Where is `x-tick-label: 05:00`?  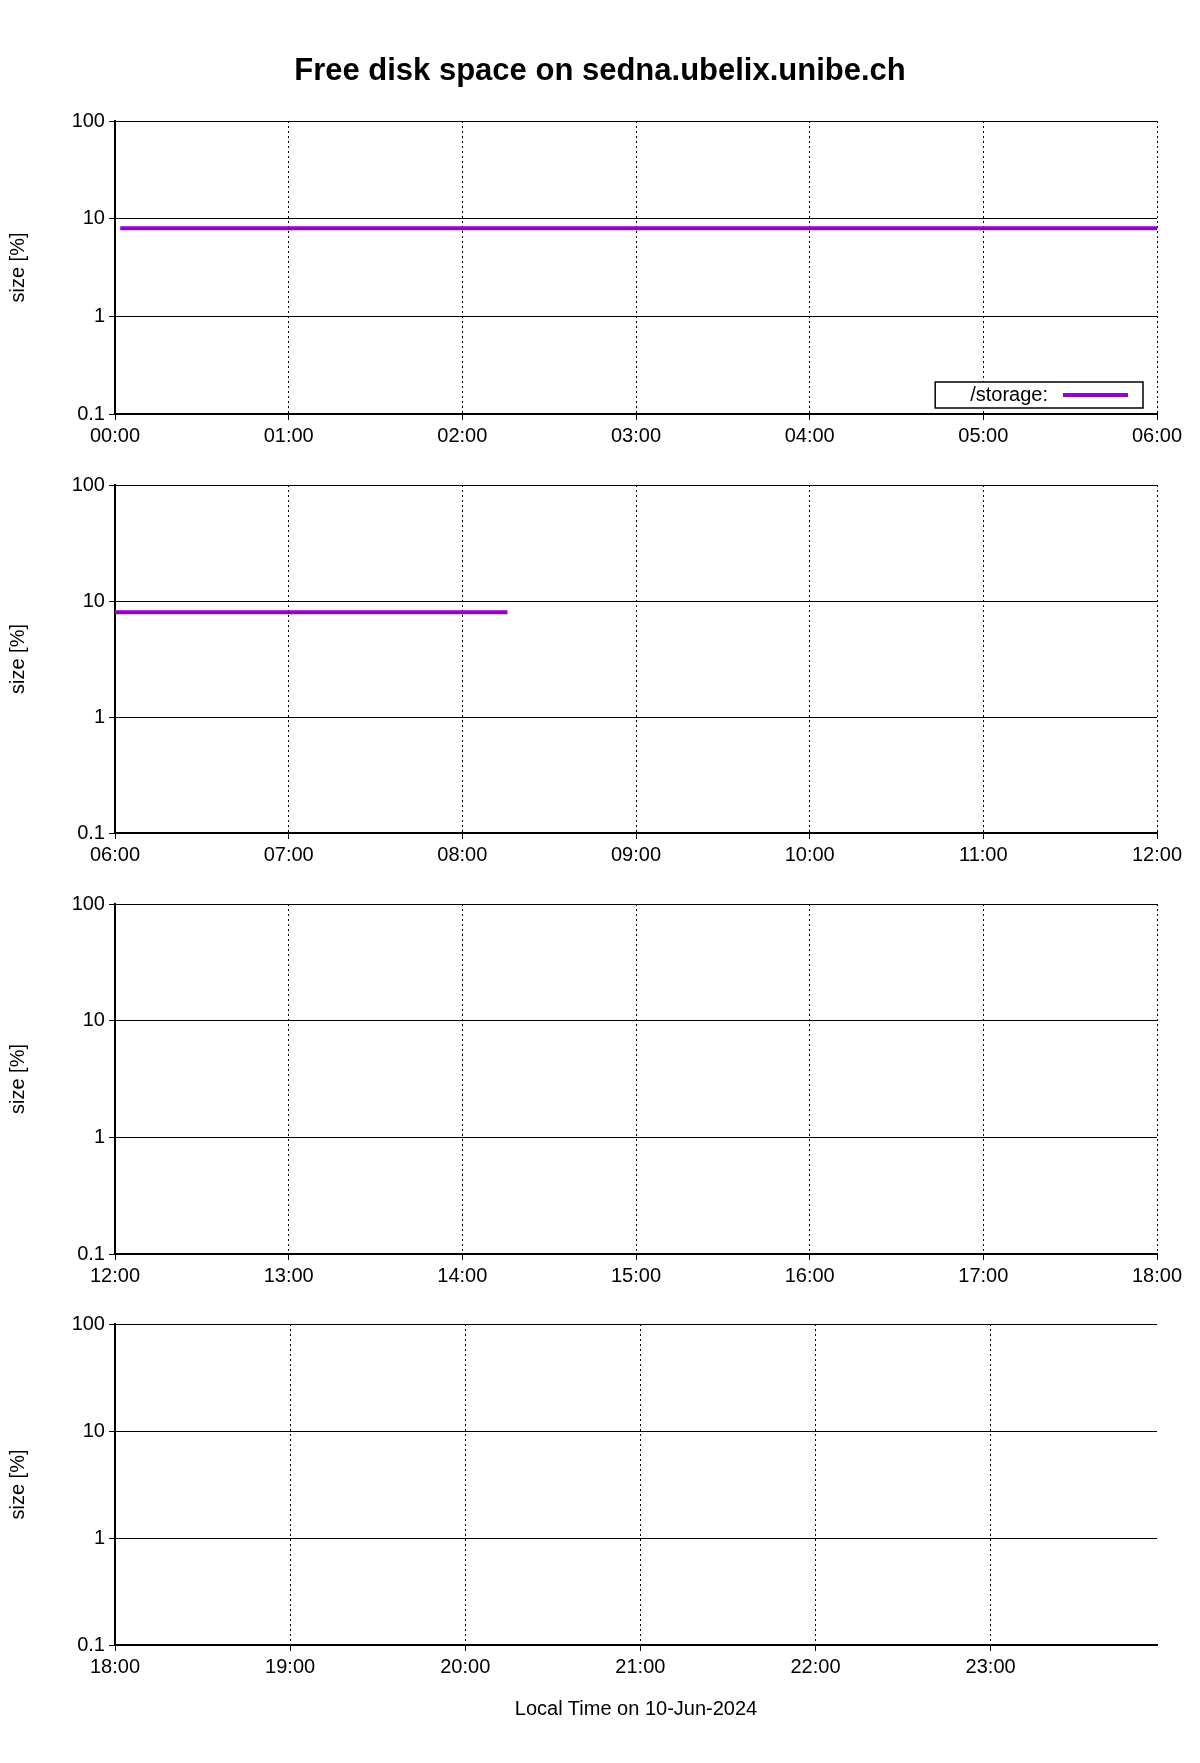 x-tick-label: 05:00 is located at coordinates (983, 434).